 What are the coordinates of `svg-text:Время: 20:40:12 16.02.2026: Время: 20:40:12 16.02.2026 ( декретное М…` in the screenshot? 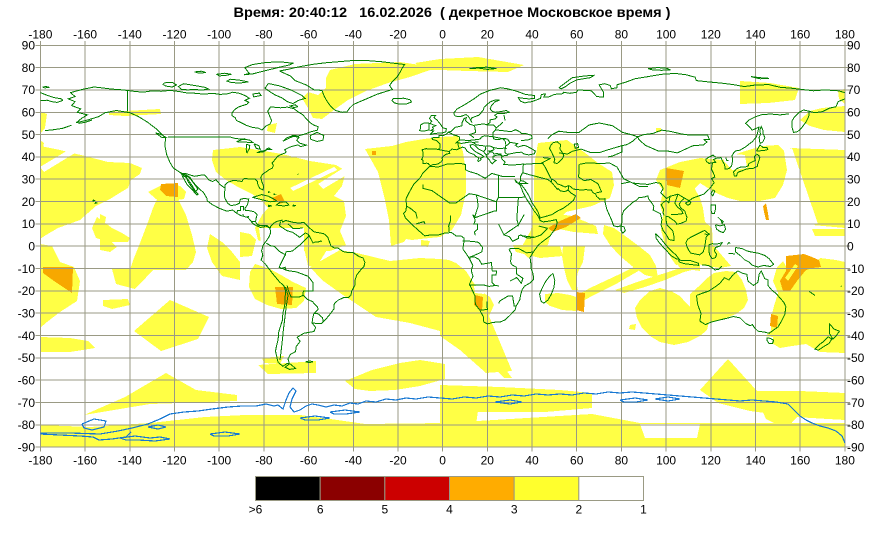 It's located at (452, 12).